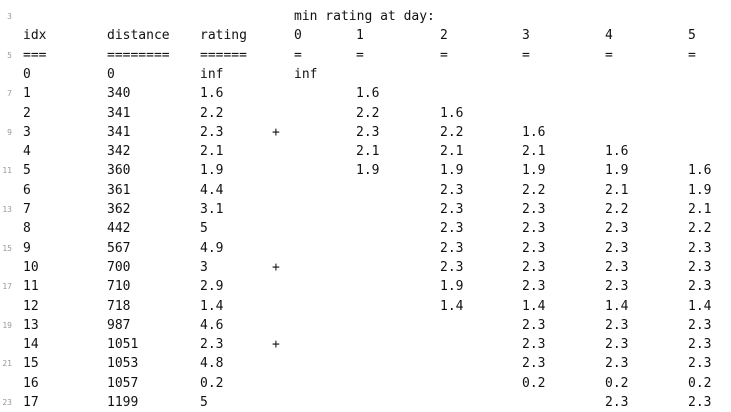 The height and width of the screenshot is (412, 731). I want to click on cell-dist: 342, so click(118, 151).